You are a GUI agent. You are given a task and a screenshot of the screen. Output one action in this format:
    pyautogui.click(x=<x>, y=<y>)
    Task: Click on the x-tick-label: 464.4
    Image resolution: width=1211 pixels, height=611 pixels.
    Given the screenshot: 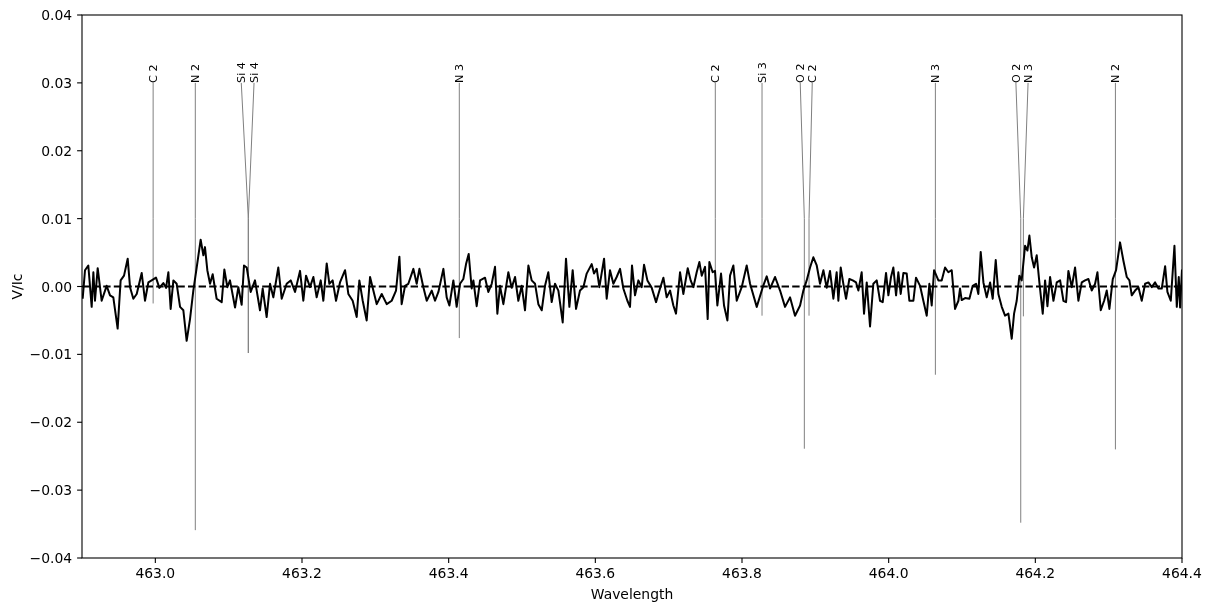 What is the action you would take?
    pyautogui.click(x=1182, y=573)
    